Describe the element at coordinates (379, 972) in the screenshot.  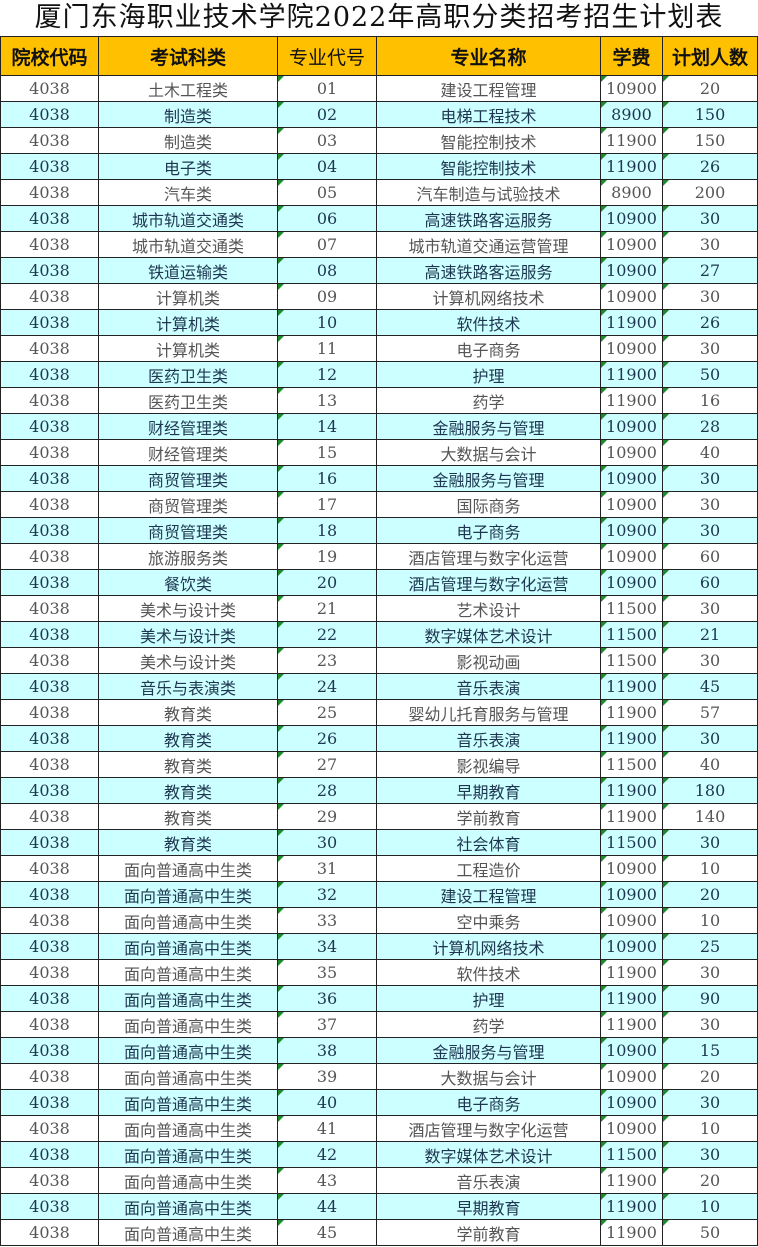
I see `table-row: 4038 面向普通高中生类 35 软件技术 11900 30` at that location.